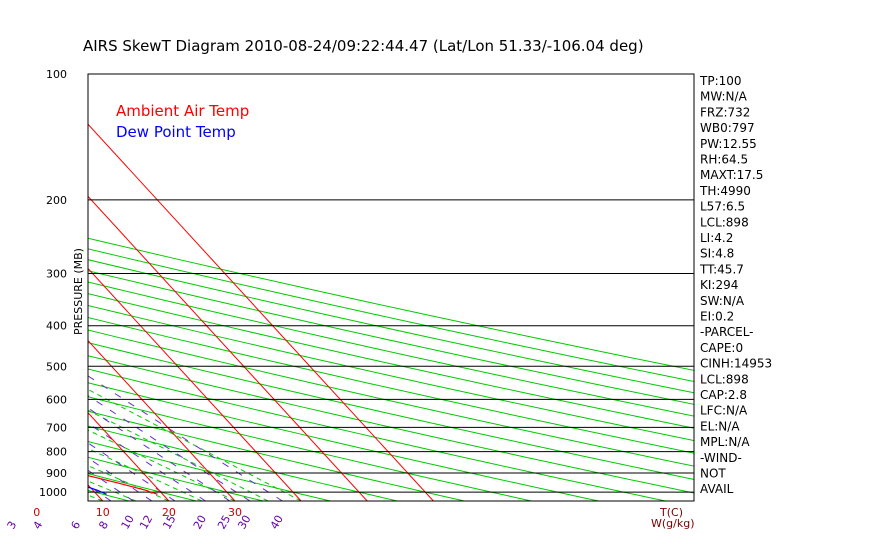 The width and height of the screenshot is (870, 560). What do you see at coordinates (12, 525) in the screenshot?
I see `mixing-ratio-tick-label: 3` at bounding box center [12, 525].